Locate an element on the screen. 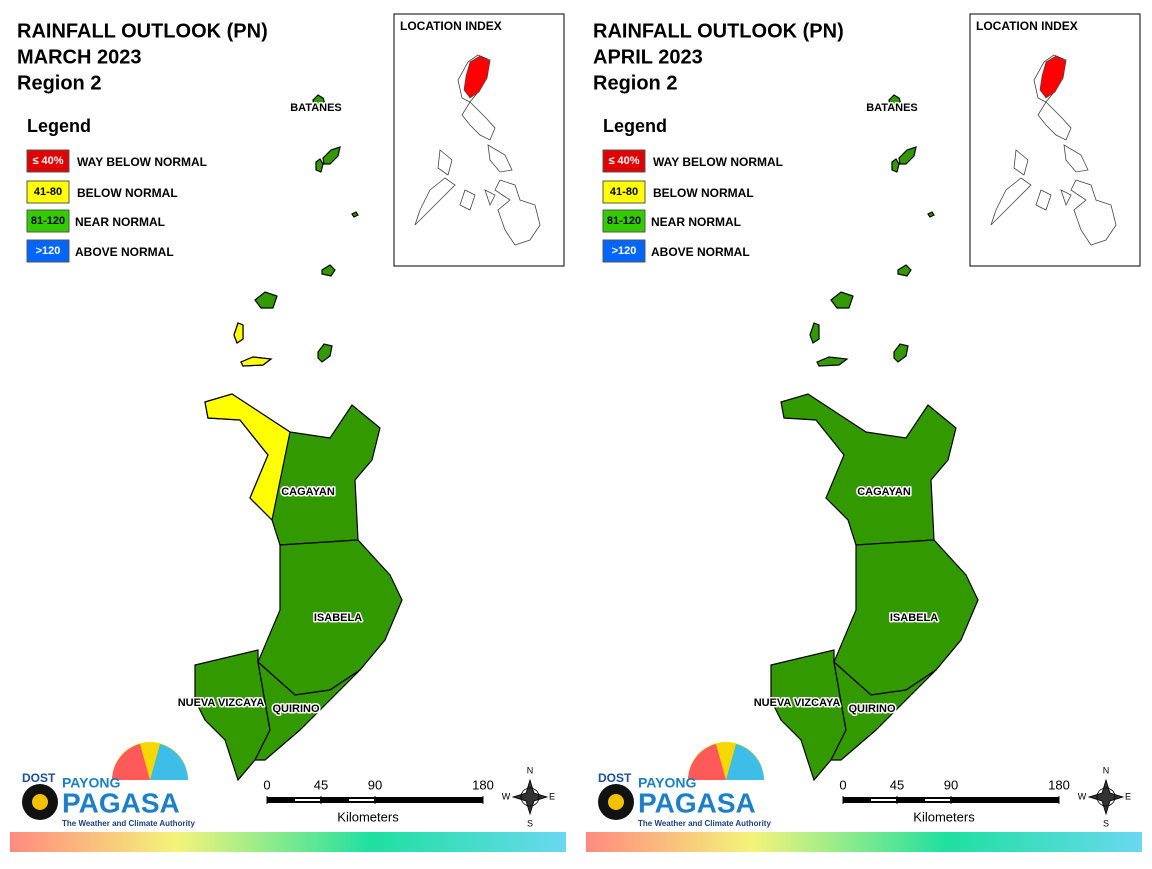 This screenshot has width=1152, height=869. province-label: QUIRINO is located at coordinates (296, 709).